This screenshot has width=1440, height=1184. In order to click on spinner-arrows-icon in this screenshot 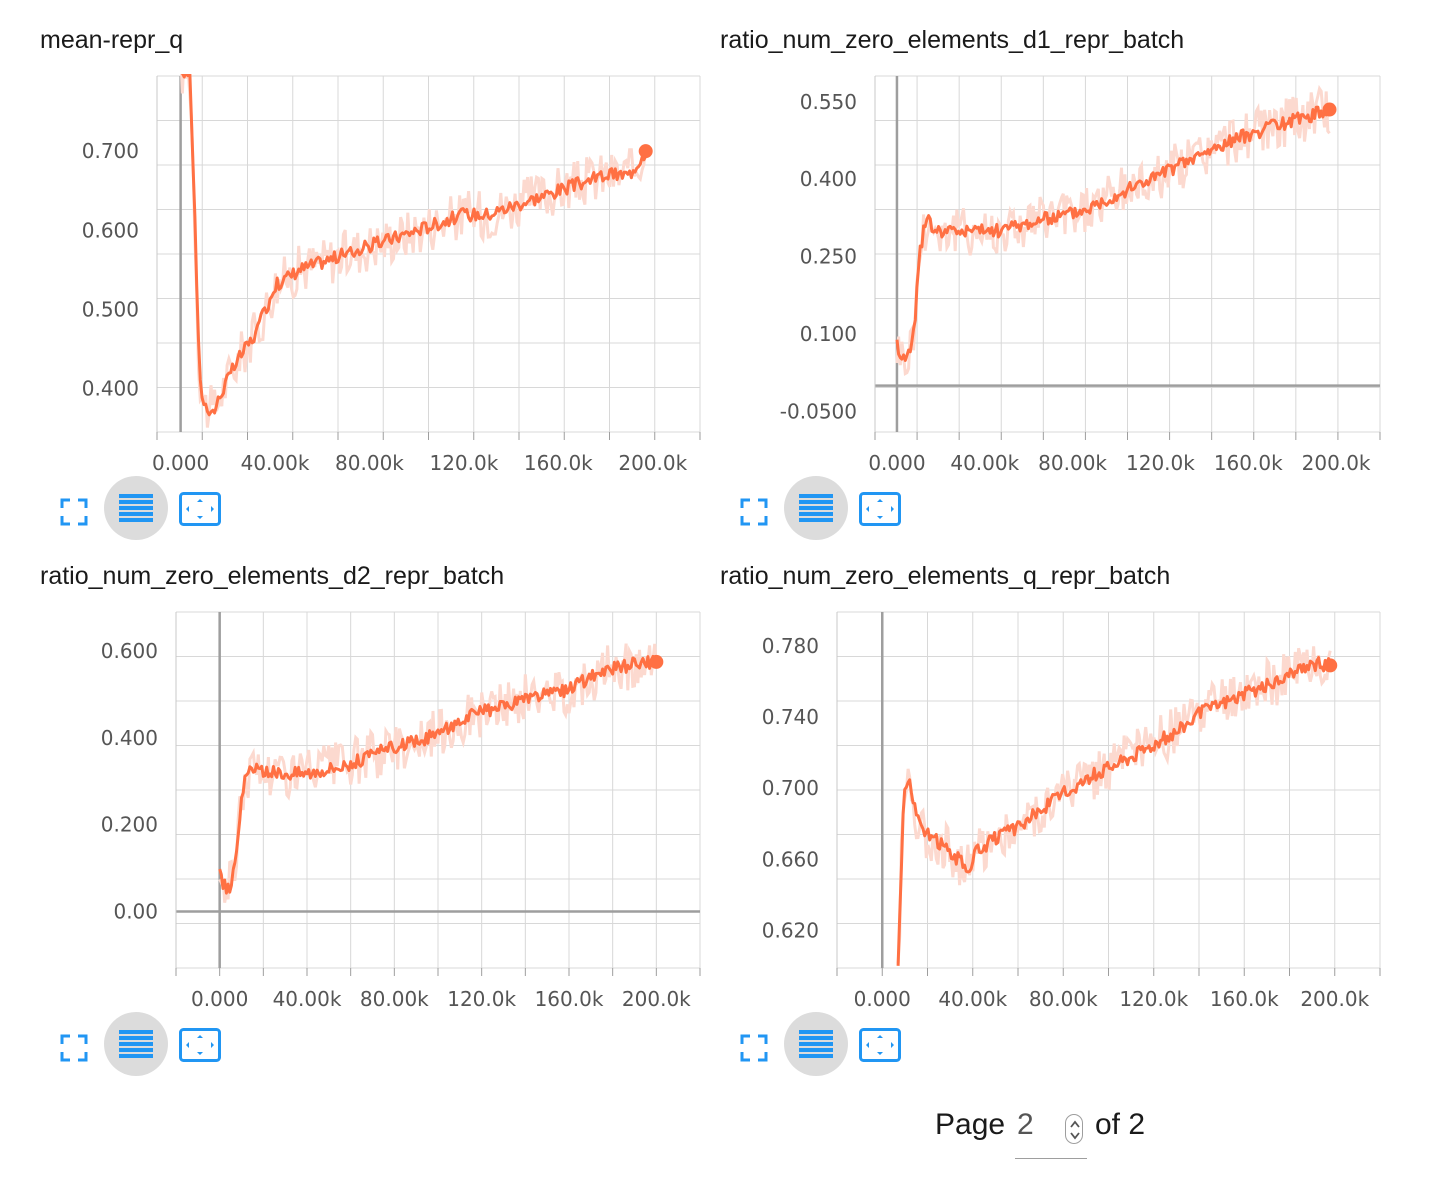, I will do `click(1075, 1130)`.